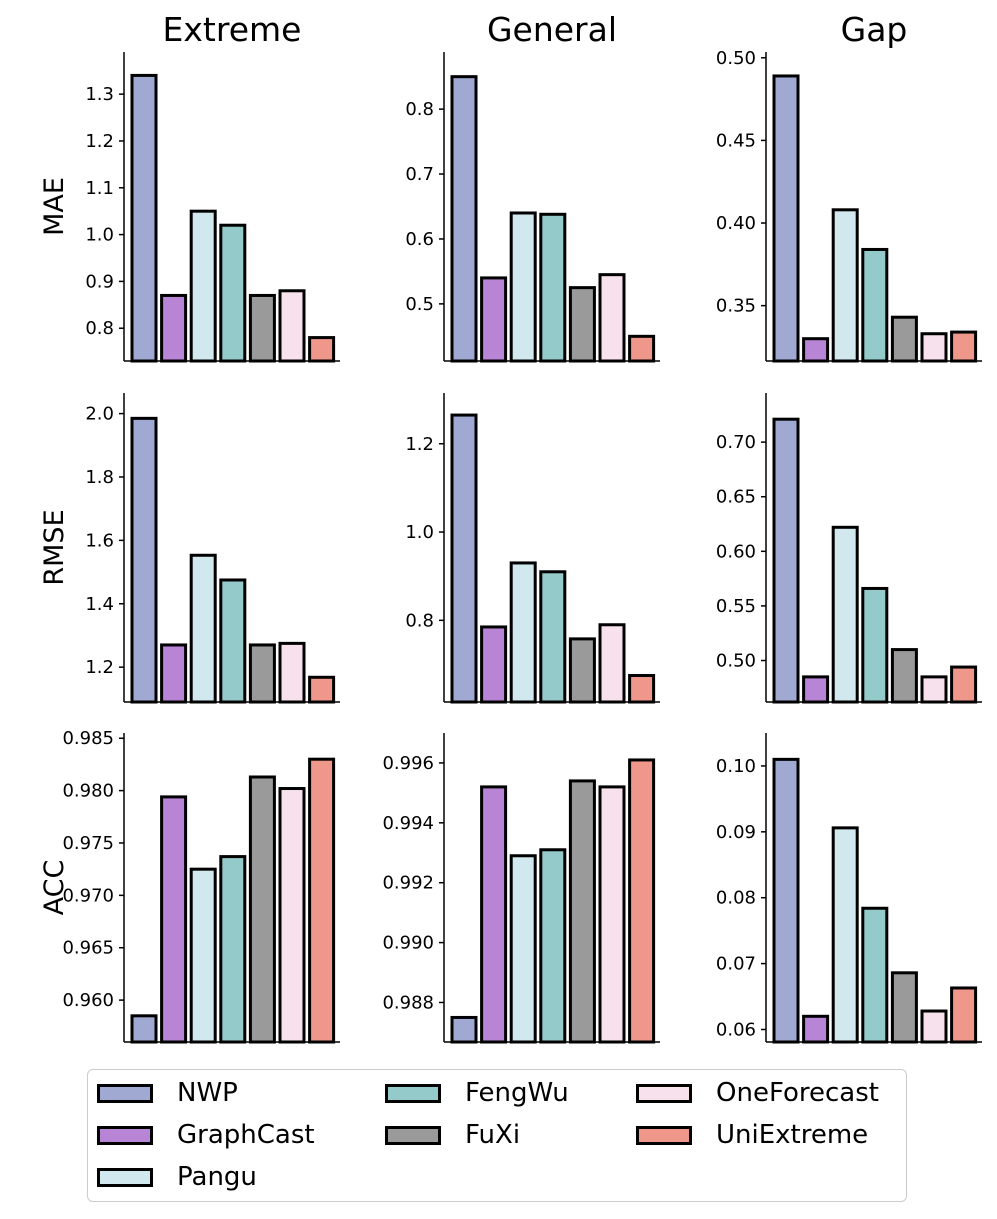  I want to click on legend-label-oneforecast: OneForecast, so click(797, 1093).